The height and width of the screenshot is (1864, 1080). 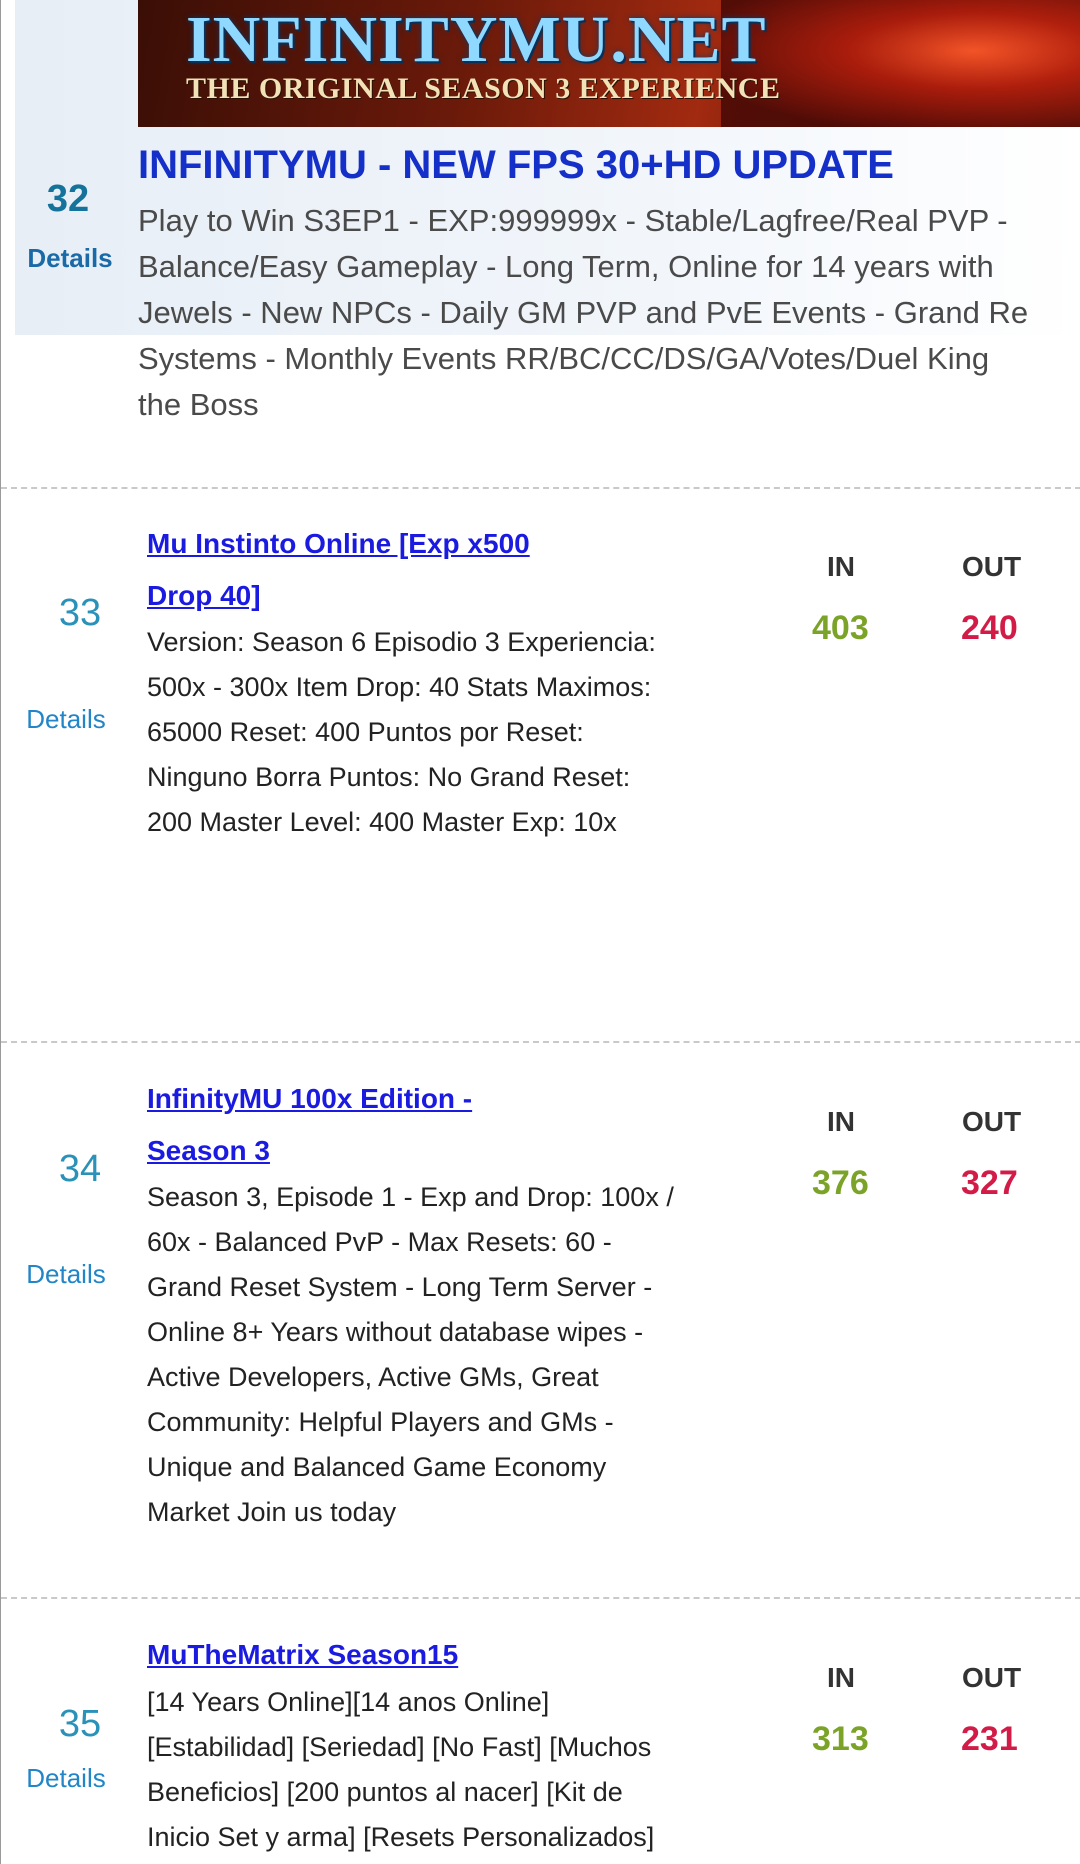 I want to click on rank-number: 33, so click(x=80, y=613).